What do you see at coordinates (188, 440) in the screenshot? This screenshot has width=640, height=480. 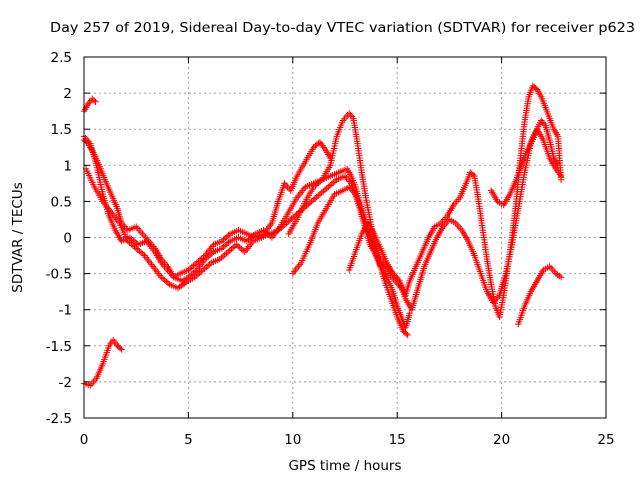 I see `x-tick-label: 5` at bounding box center [188, 440].